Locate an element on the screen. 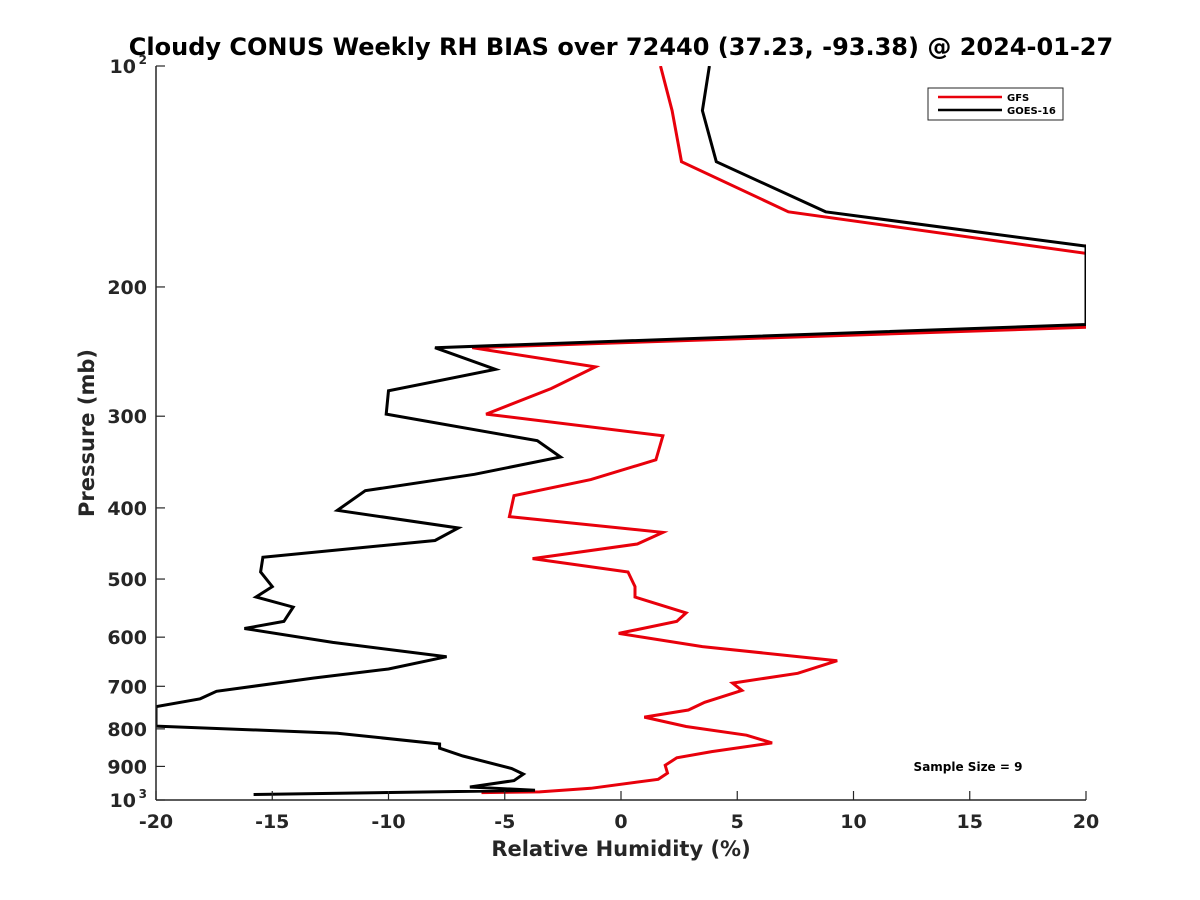 This screenshot has width=1200, height=900. y-axis-label: Pressure (mb) is located at coordinates (87, 433).